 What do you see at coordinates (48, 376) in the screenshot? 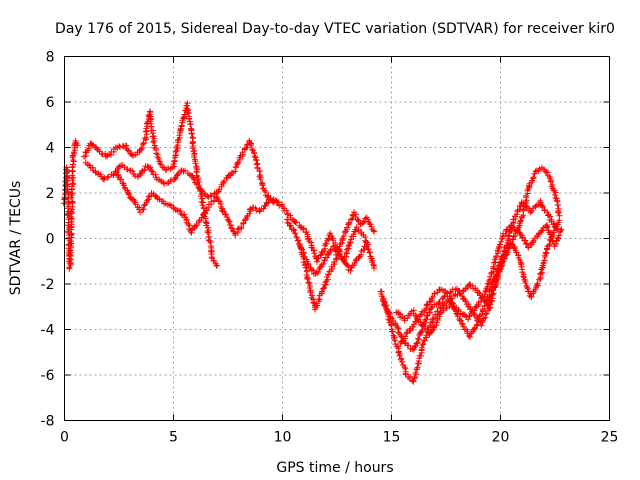
I see `y-tick-label: -6` at bounding box center [48, 376].